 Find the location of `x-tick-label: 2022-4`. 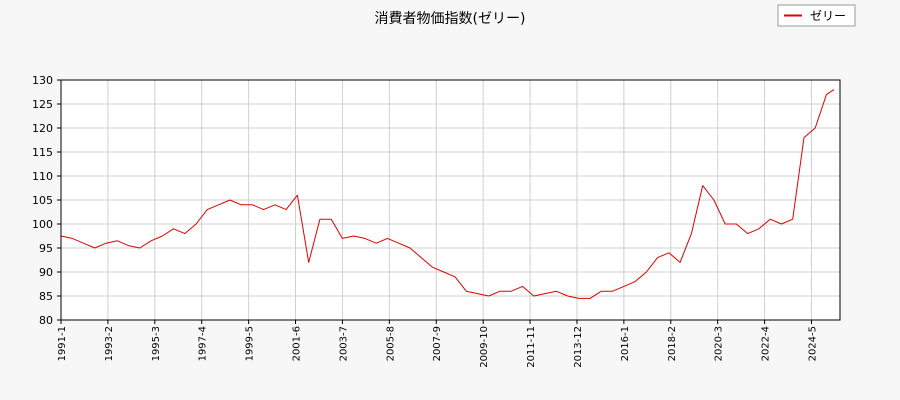

x-tick-label: 2022-4 is located at coordinates (766, 343).